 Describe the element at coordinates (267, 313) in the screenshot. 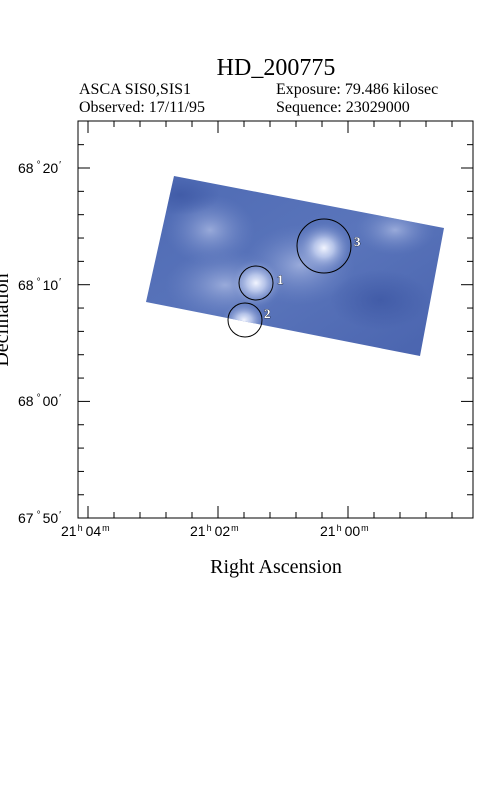

I see `source-label-2: 2` at that location.